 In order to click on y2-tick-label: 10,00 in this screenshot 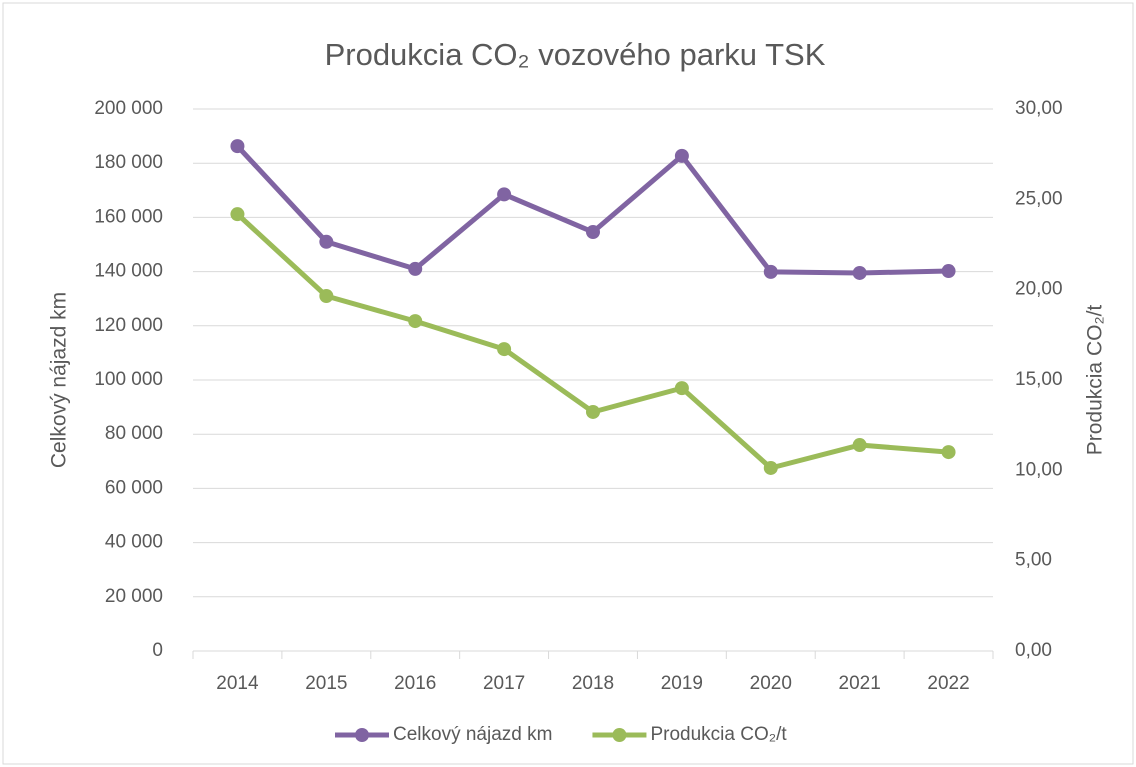, I will do `click(1039, 469)`.